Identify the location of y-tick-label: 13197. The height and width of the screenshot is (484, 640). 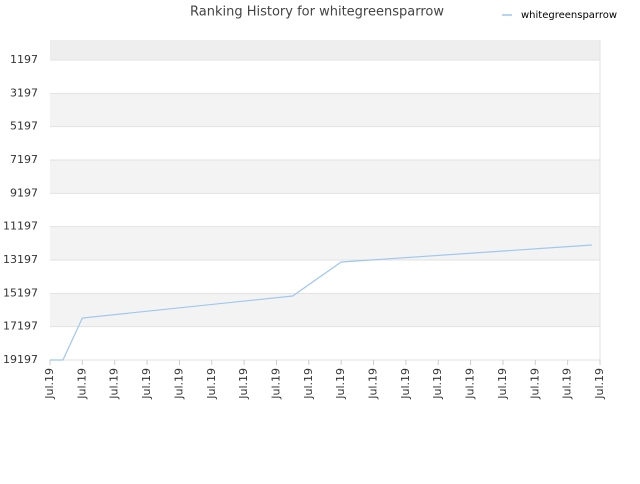
(20, 259).